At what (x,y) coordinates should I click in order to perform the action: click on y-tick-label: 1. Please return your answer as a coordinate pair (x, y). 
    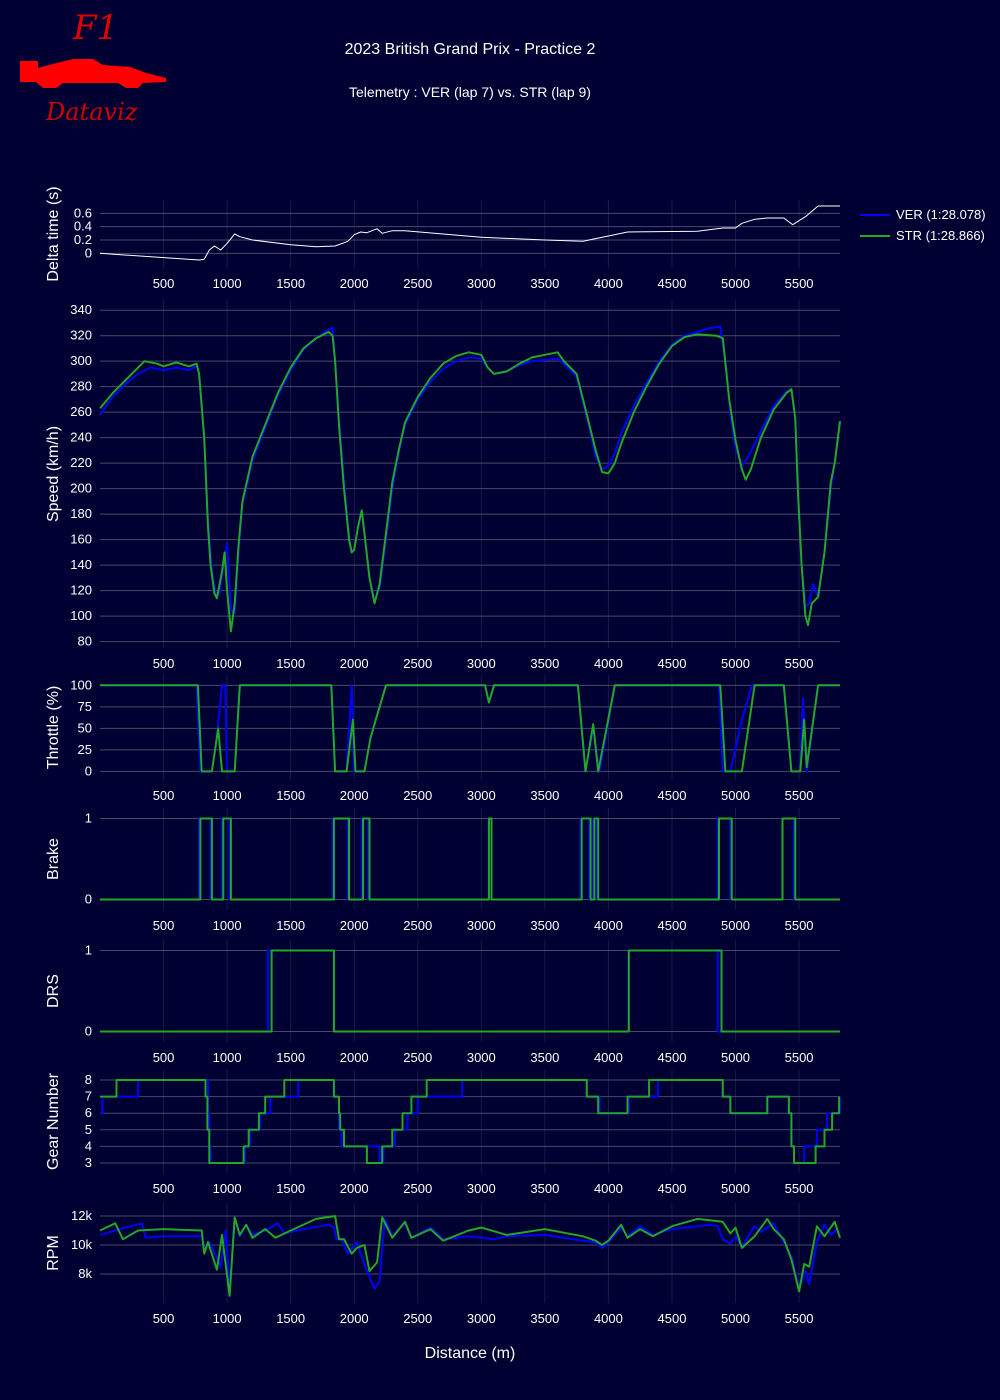
    Looking at the image, I should click on (88, 950).